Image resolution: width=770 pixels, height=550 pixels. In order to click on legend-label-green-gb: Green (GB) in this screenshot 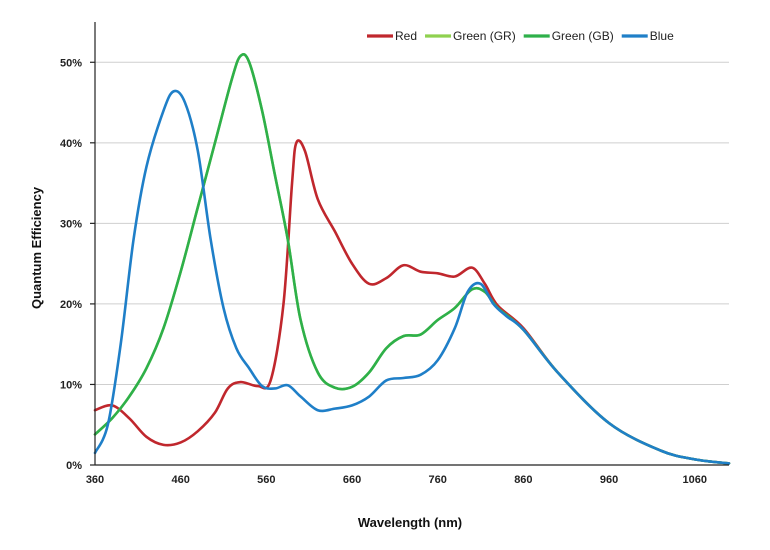, I will do `click(583, 36)`.